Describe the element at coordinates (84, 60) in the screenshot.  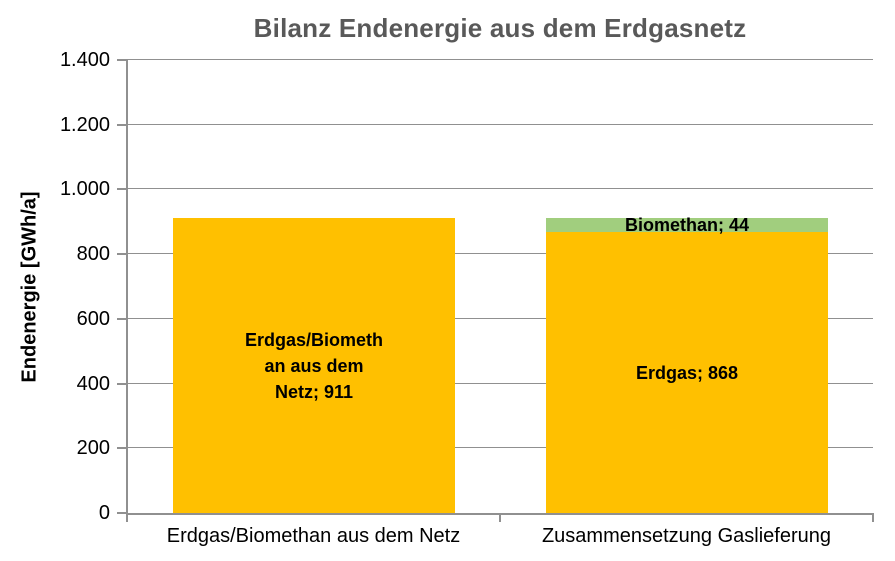
I see `y-axis-tick-label: 1.400` at that location.